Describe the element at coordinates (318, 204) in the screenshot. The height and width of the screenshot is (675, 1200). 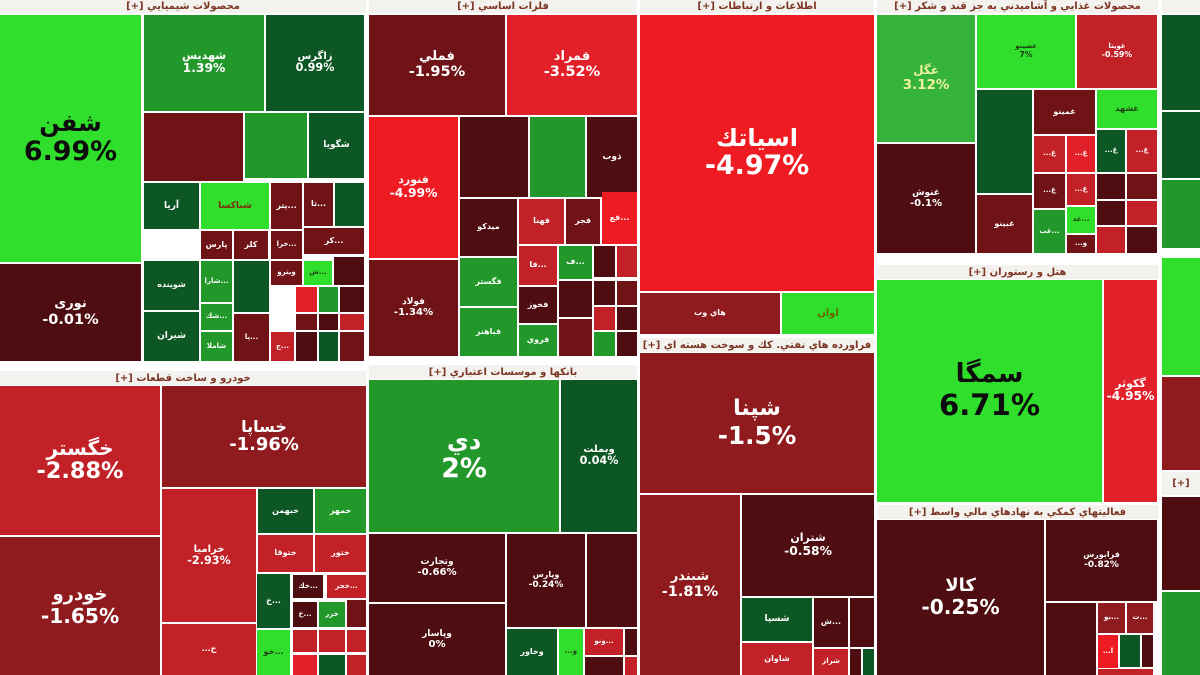
I see `treemap-tile: ...تا` at that location.